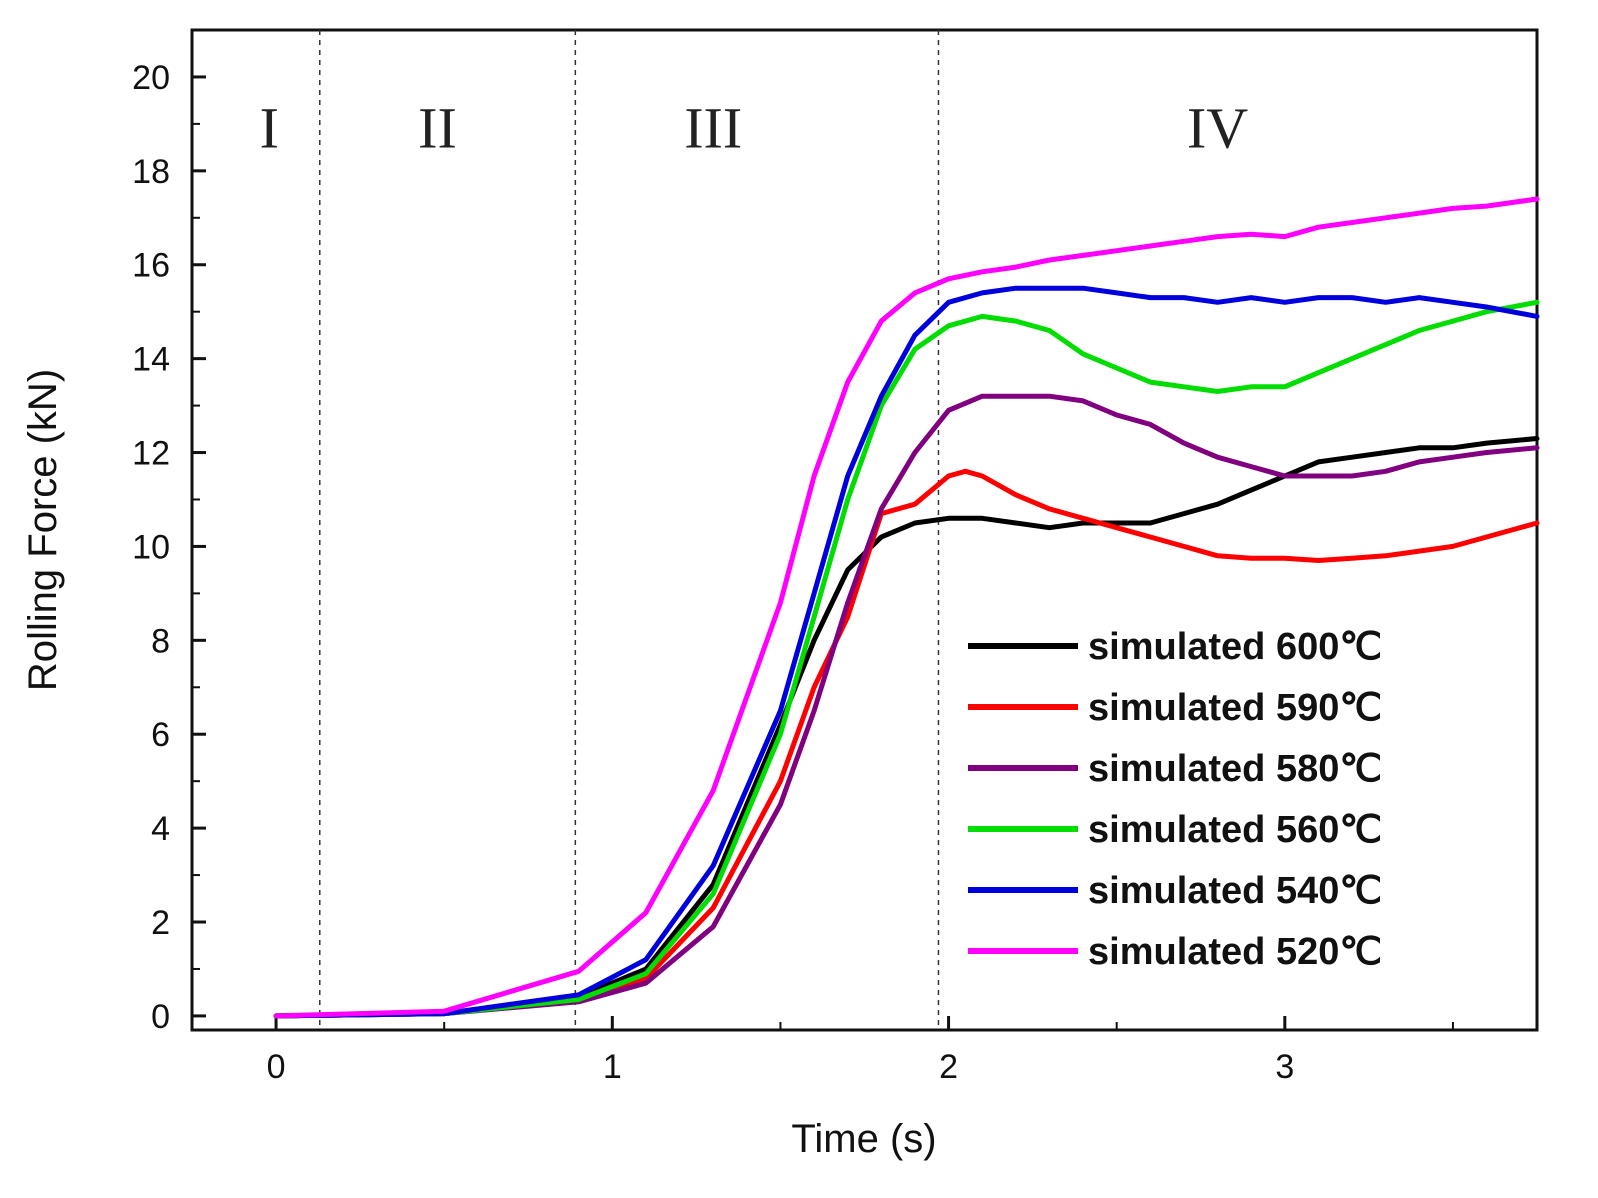 This screenshot has width=1598, height=1198. I want to click on region-label: II, so click(437, 127).